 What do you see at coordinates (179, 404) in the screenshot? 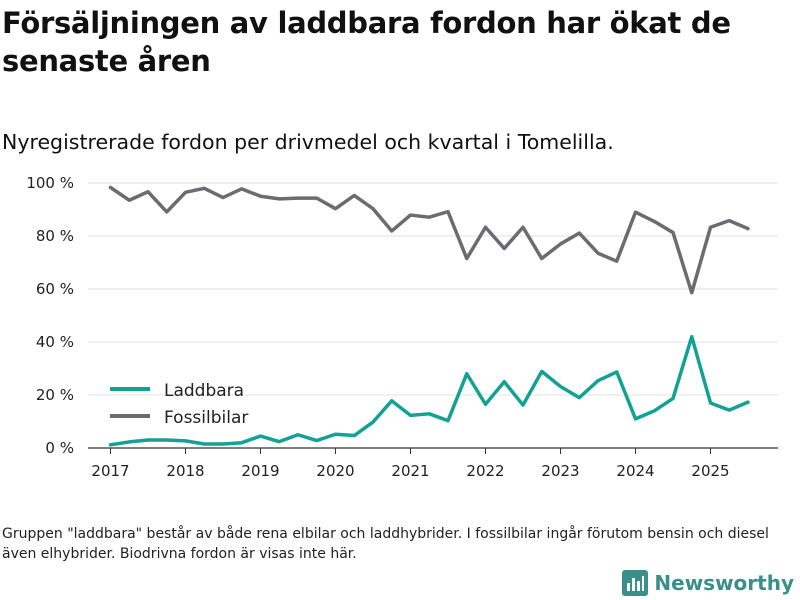
I see `legend: Laddbara Fossilbilar` at bounding box center [179, 404].